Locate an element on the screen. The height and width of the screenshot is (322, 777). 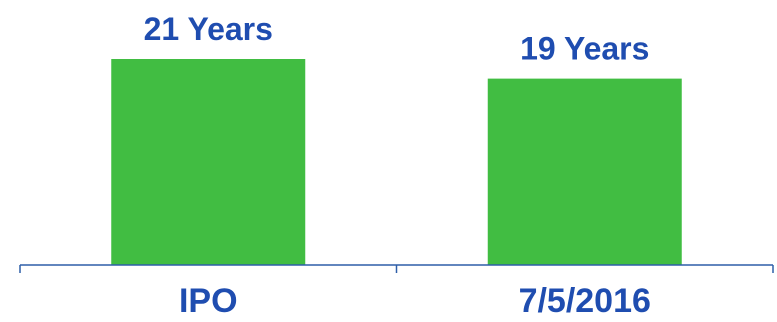
x-axis-tick-label: 7/5/2016 is located at coordinates (585, 301).